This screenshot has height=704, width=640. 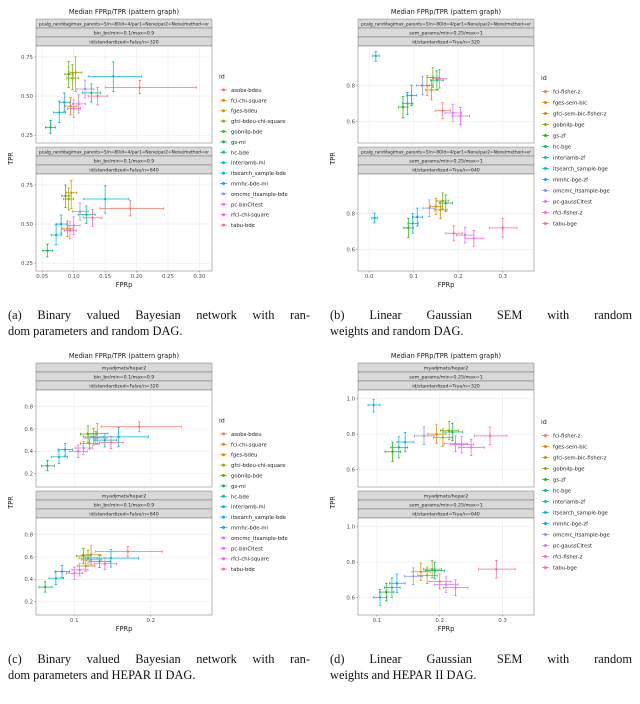 I want to click on legend-item-label: tabu-bge, so click(x=565, y=225).